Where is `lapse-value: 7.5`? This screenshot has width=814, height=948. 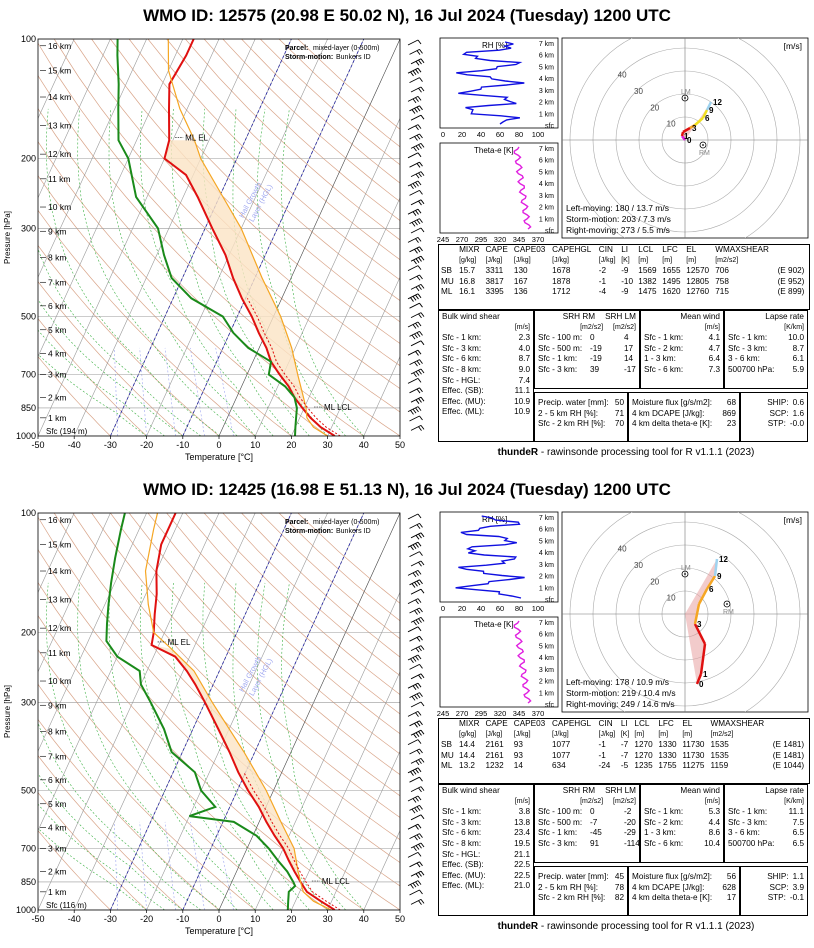 lapse-value: 7.5 is located at coordinates (798, 823).